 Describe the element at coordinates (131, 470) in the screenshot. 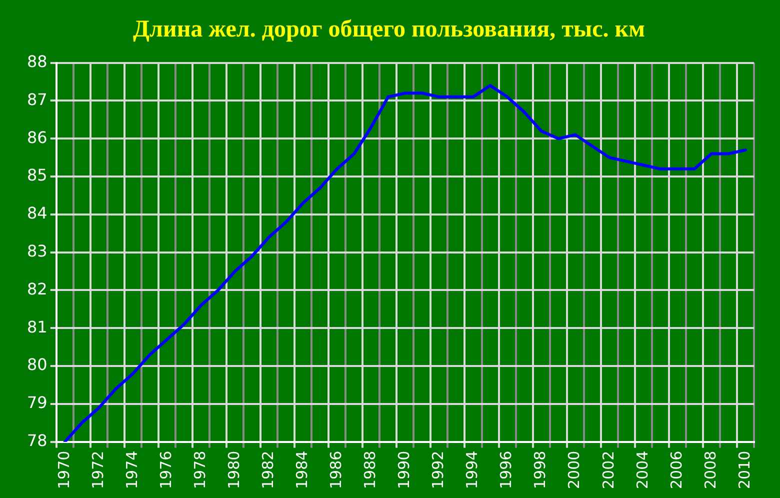

I see `x-tick-label: 1974` at that location.